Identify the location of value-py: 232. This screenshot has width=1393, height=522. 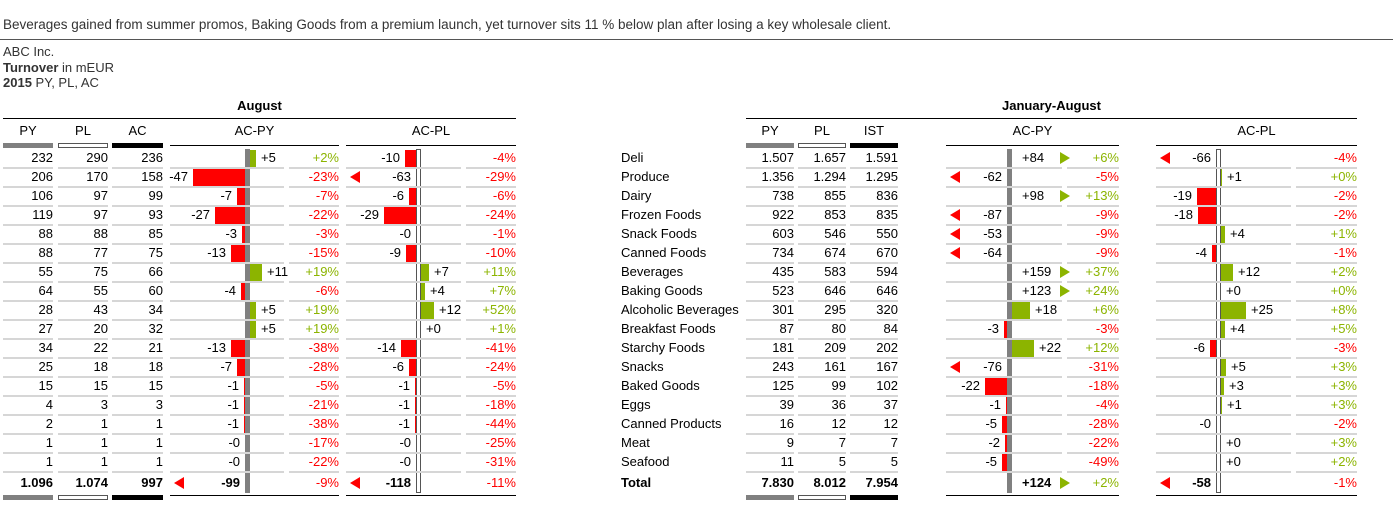
(42, 157).